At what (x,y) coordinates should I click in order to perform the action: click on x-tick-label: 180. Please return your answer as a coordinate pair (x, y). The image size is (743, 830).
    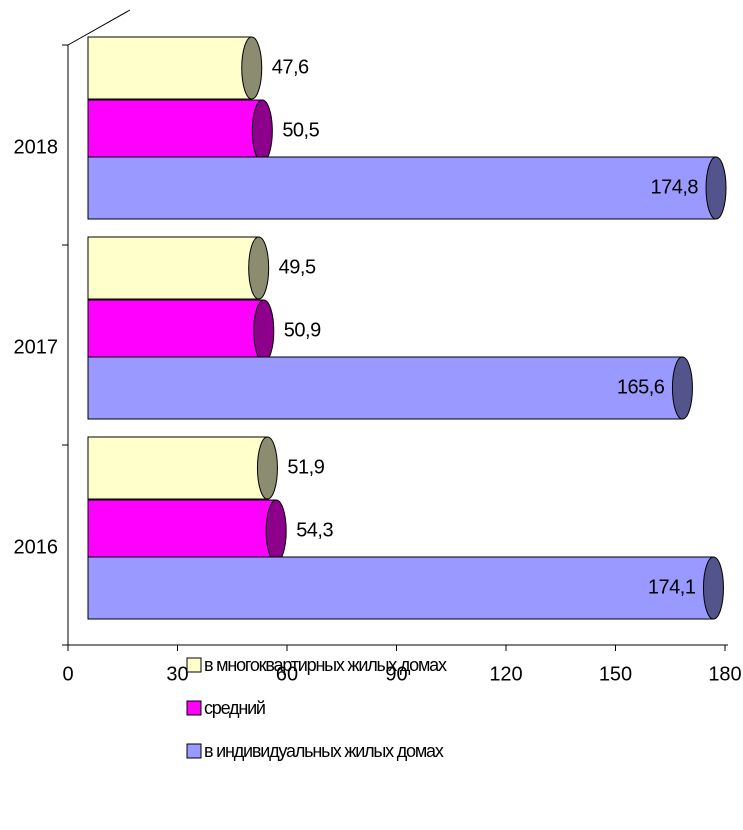
    Looking at the image, I should click on (724, 674).